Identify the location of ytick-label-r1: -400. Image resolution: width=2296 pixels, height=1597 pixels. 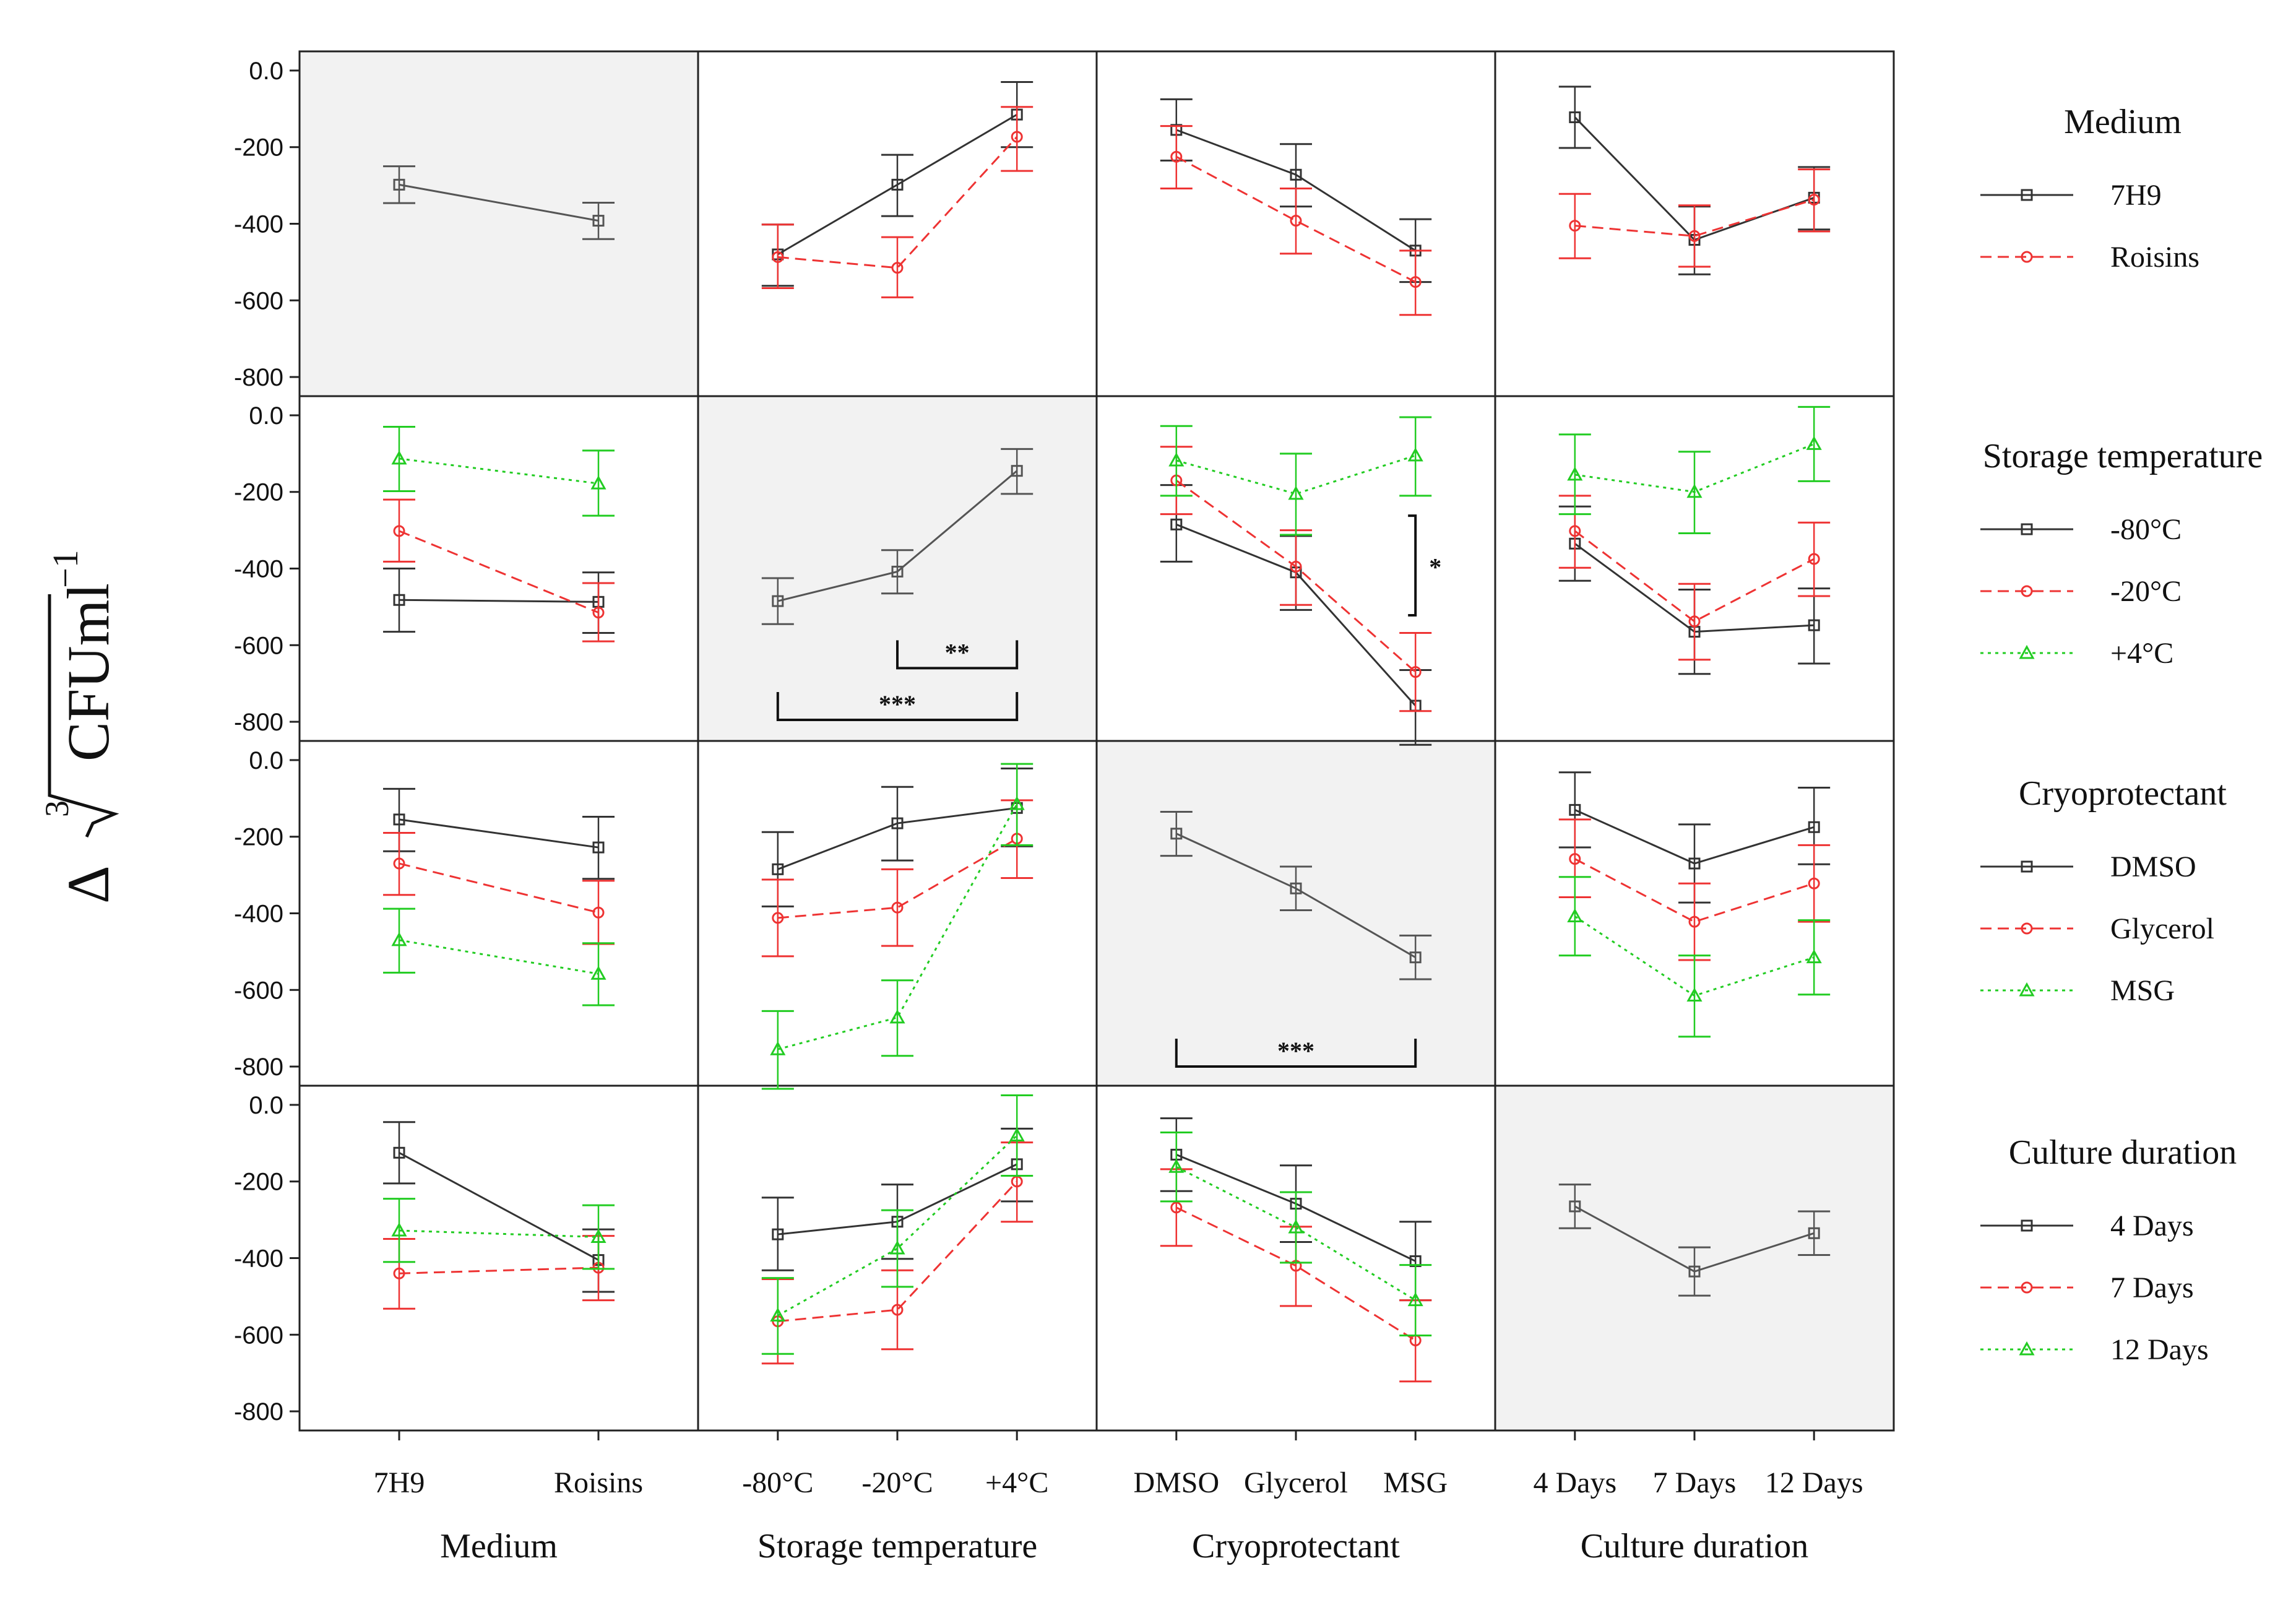
(258, 569).